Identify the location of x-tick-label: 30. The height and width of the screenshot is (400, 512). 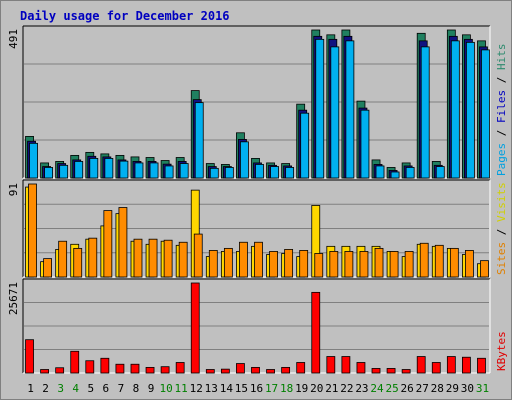
(467, 388).